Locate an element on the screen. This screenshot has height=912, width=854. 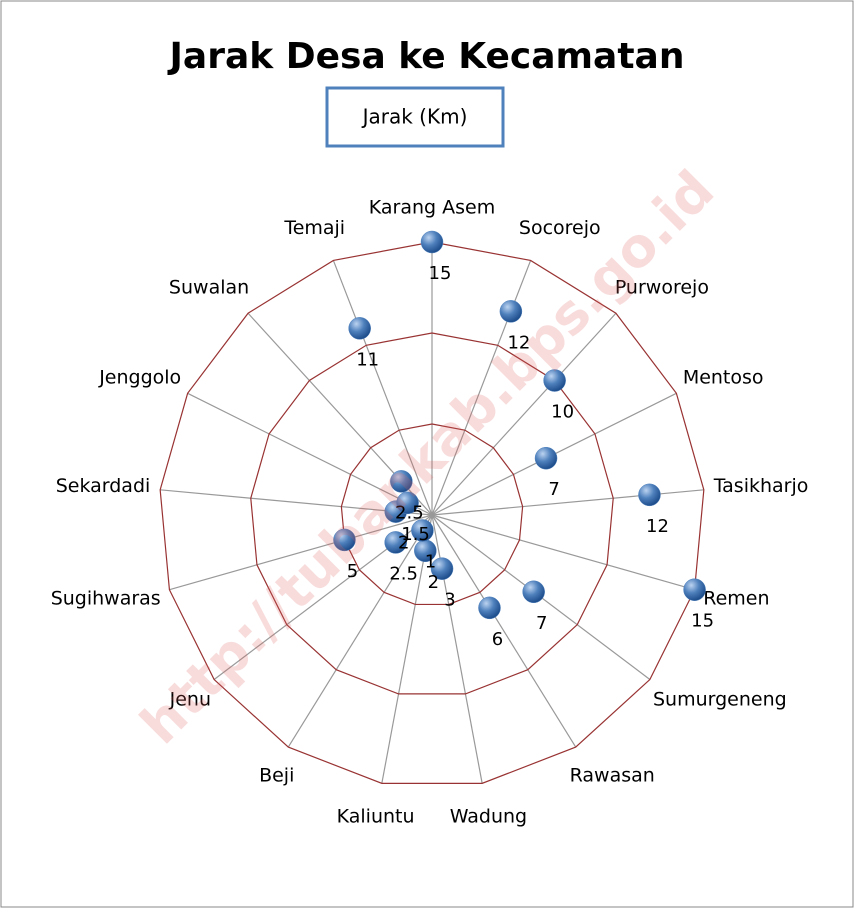
data-label: 3 is located at coordinates (449, 600).